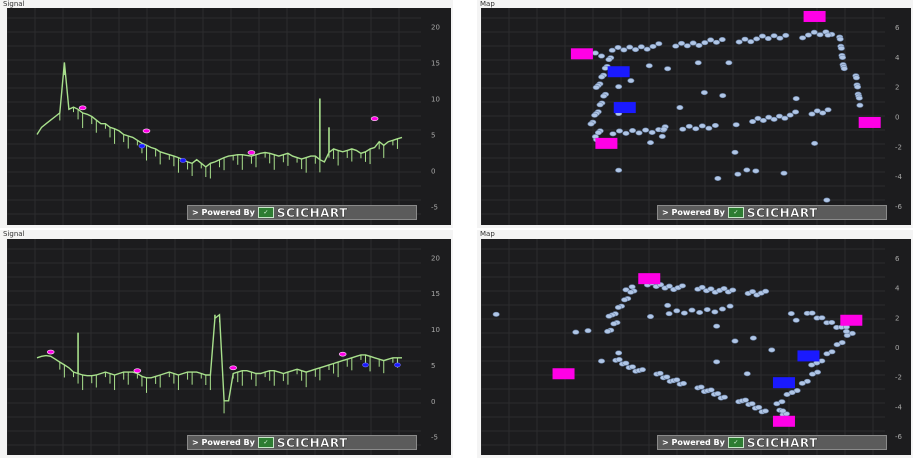  Describe the element at coordinates (899, 177) in the screenshot. I see `y-tick-label: -4` at that location.